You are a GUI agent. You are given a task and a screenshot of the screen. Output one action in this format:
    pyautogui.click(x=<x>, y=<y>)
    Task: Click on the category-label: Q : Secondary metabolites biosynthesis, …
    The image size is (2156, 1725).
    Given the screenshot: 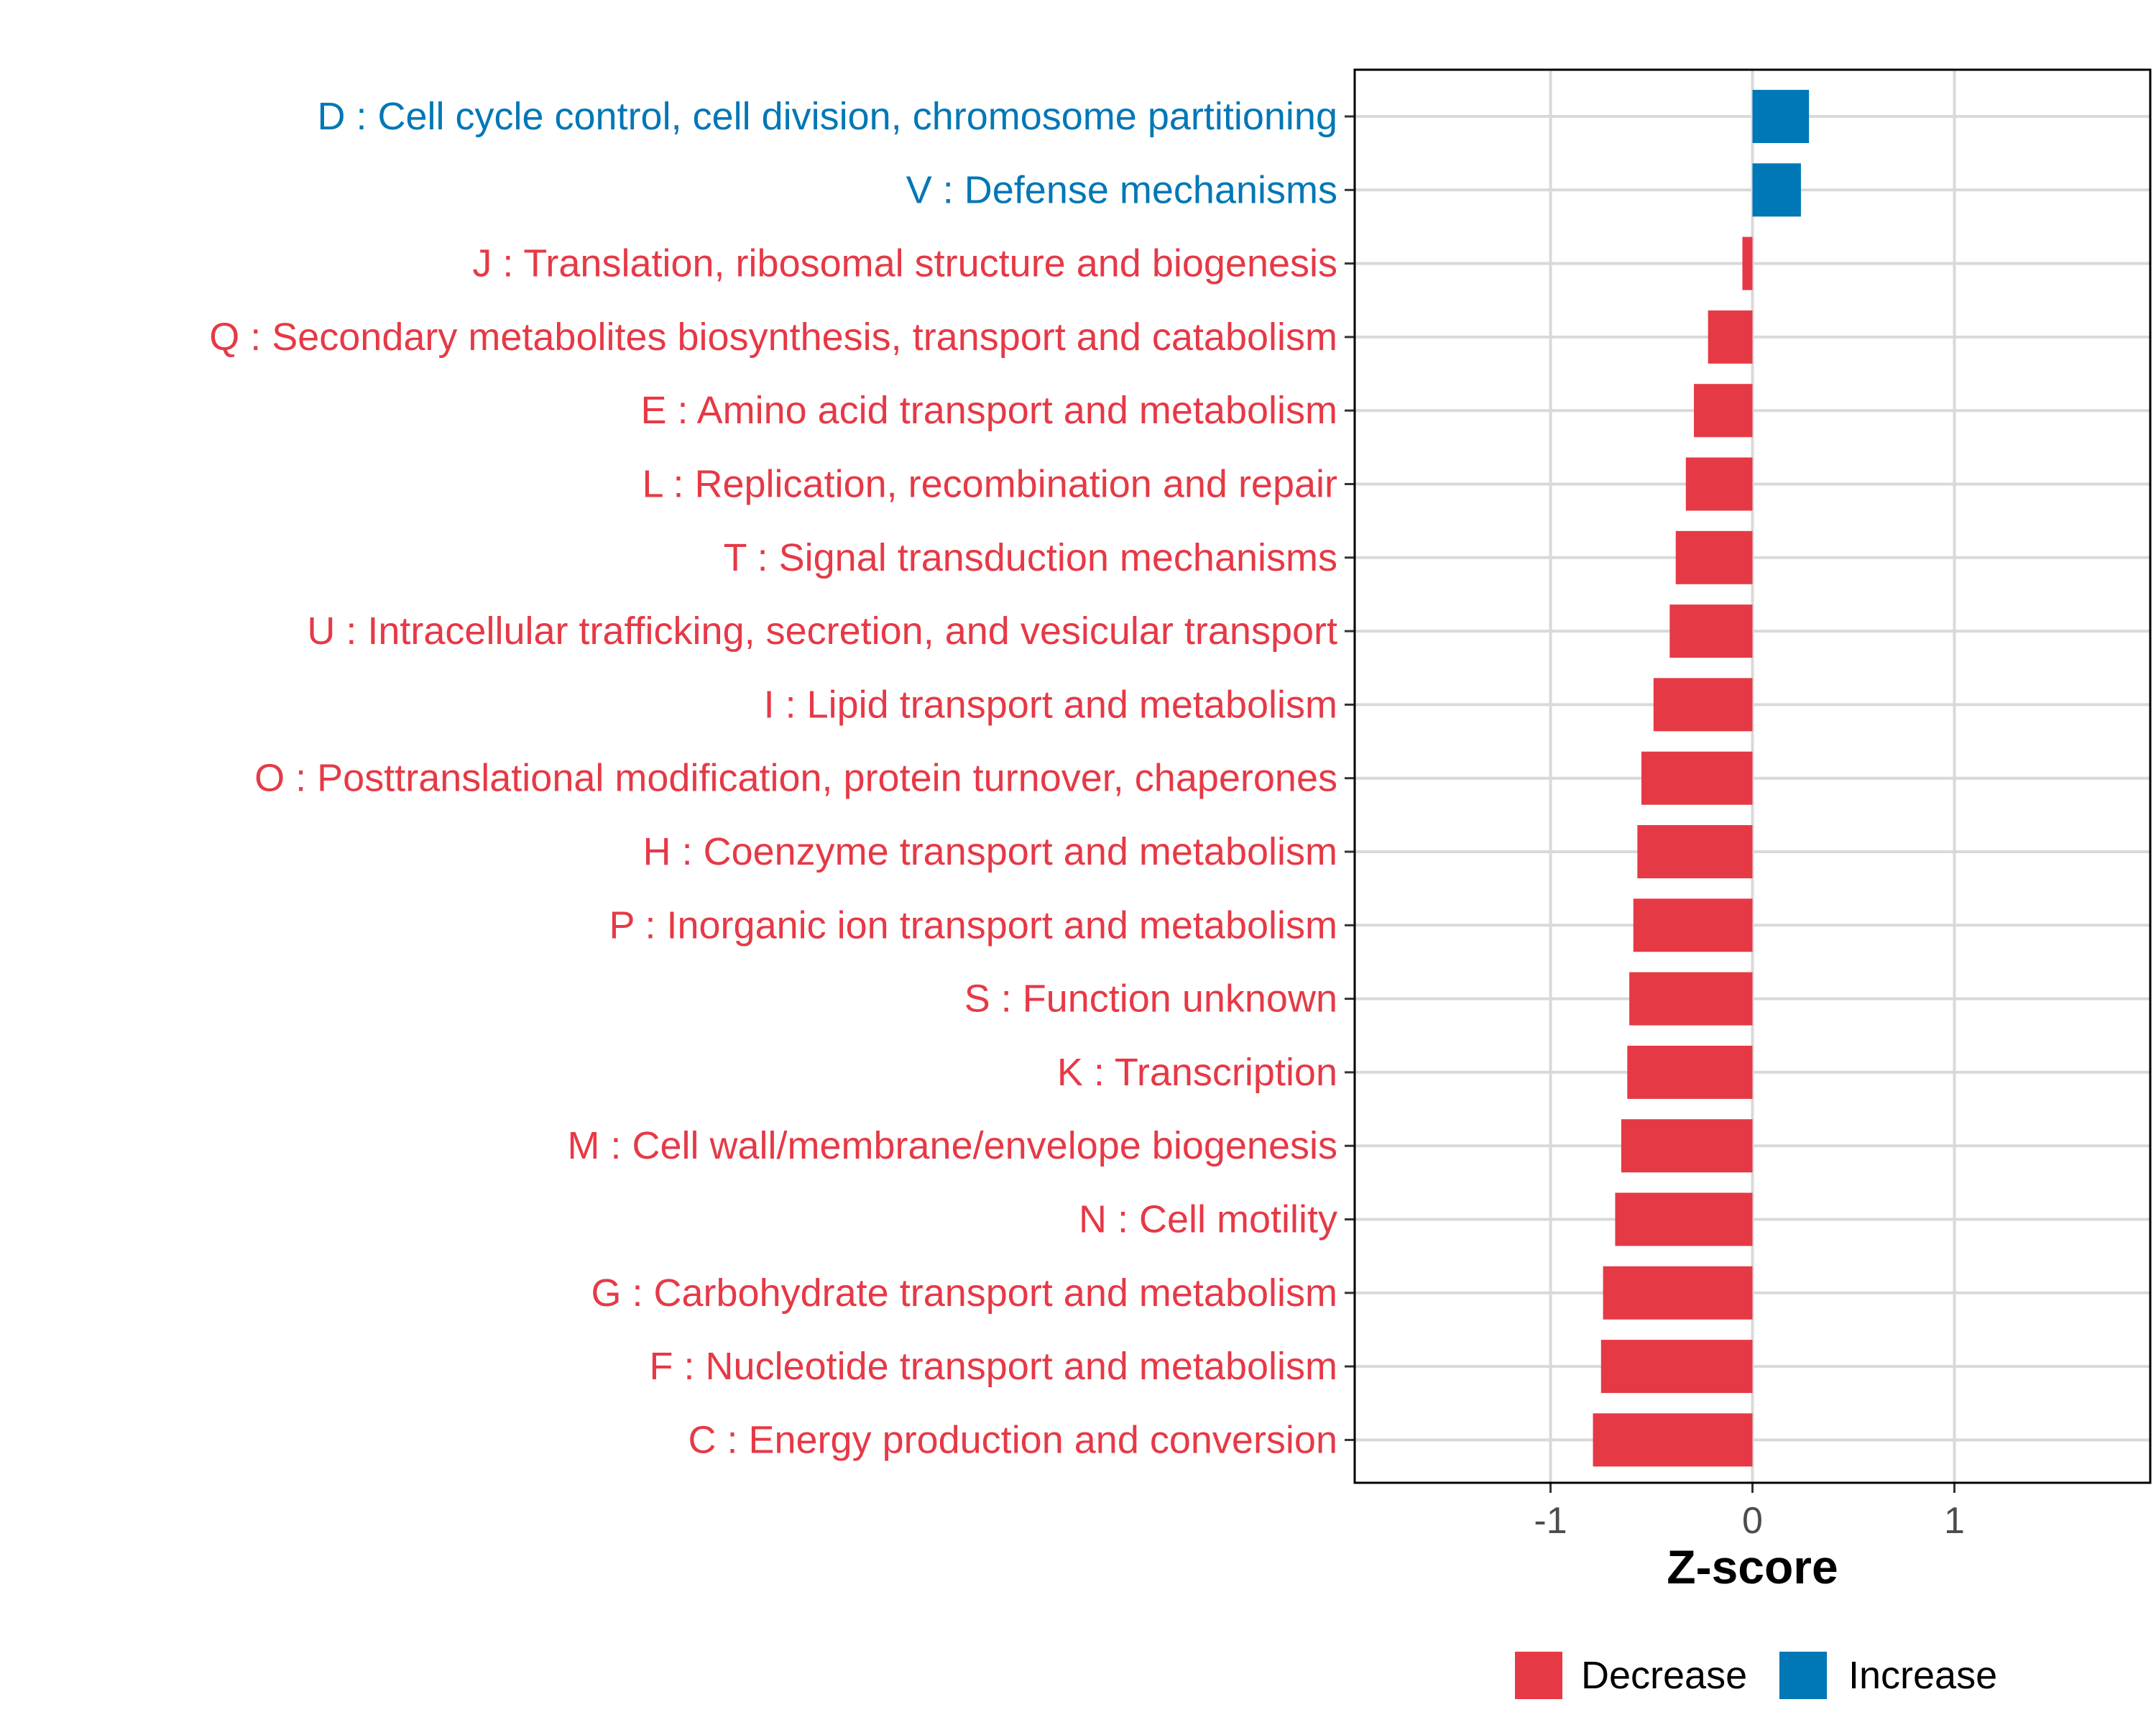 What is the action you would take?
    pyautogui.click(x=773, y=337)
    